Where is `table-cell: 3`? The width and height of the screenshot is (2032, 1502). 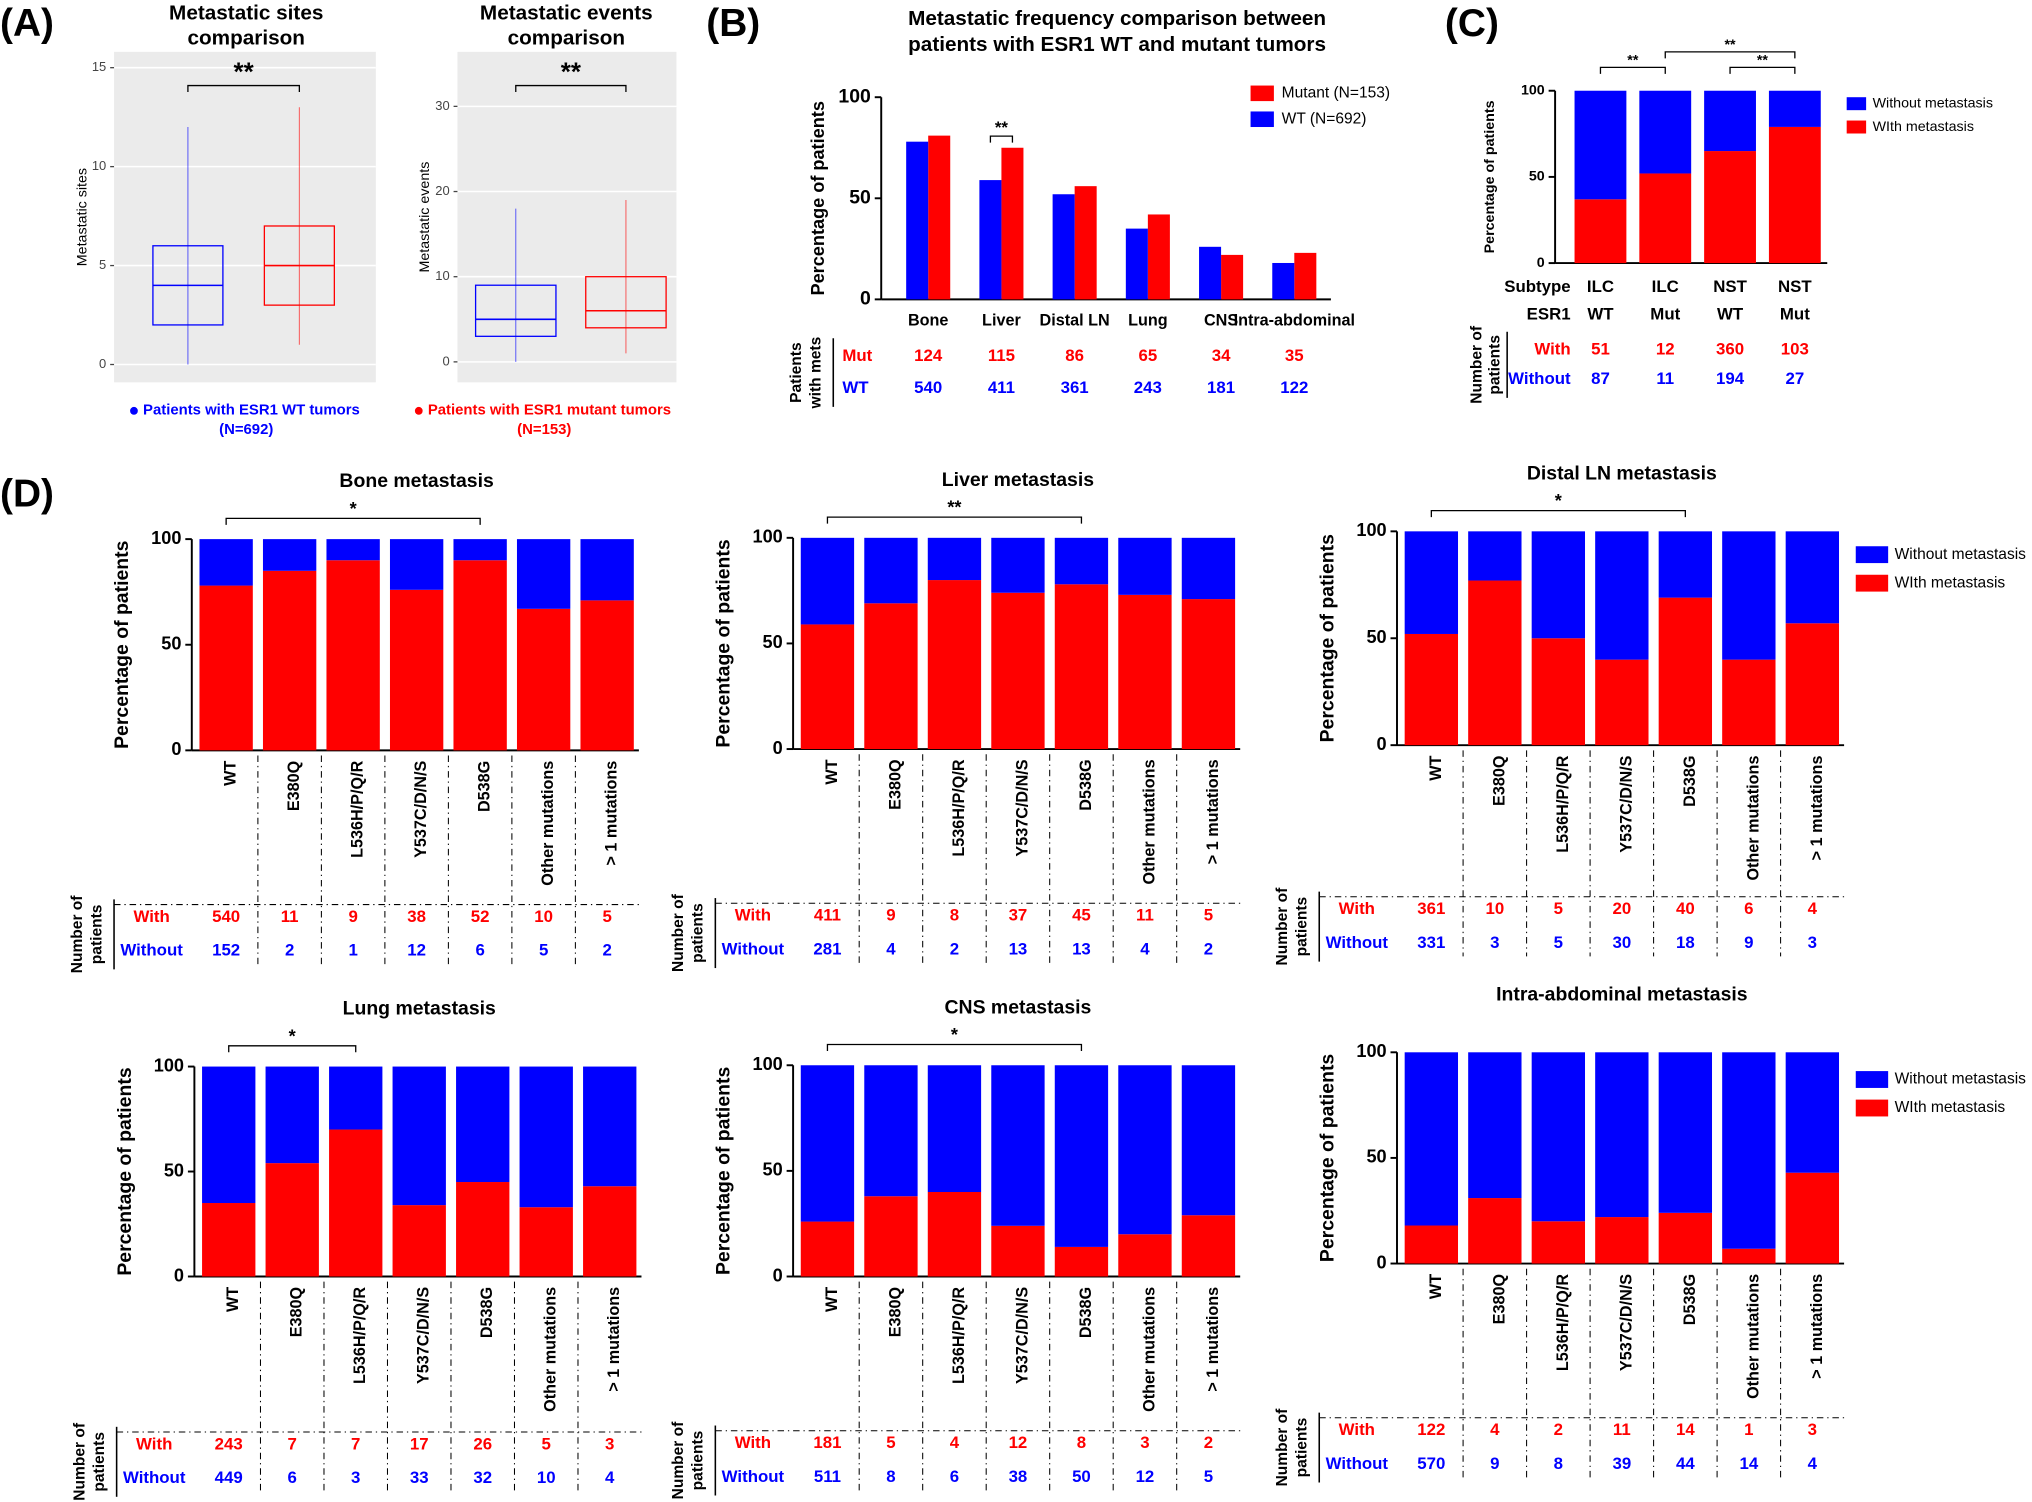 table-cell: 3 is located at coordinates (1812, 1429).